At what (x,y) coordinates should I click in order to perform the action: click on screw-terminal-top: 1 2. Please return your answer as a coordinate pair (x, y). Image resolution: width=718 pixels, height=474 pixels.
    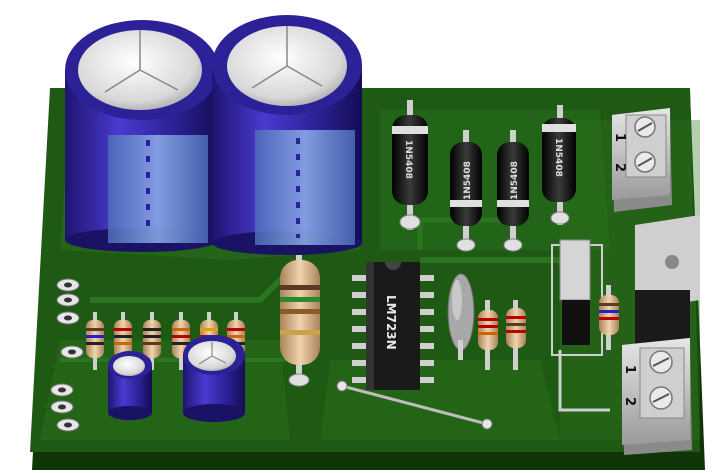
    Looking at the image, I should click on (642, 160).